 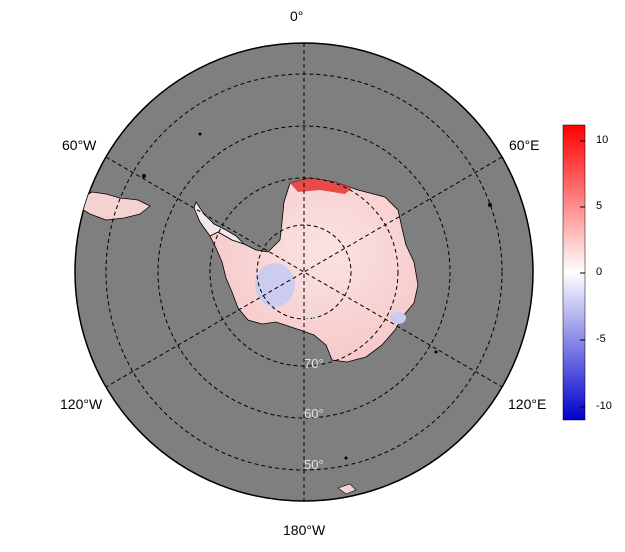 I want to click on low-anomaly-east, so click(x=398, y=318).